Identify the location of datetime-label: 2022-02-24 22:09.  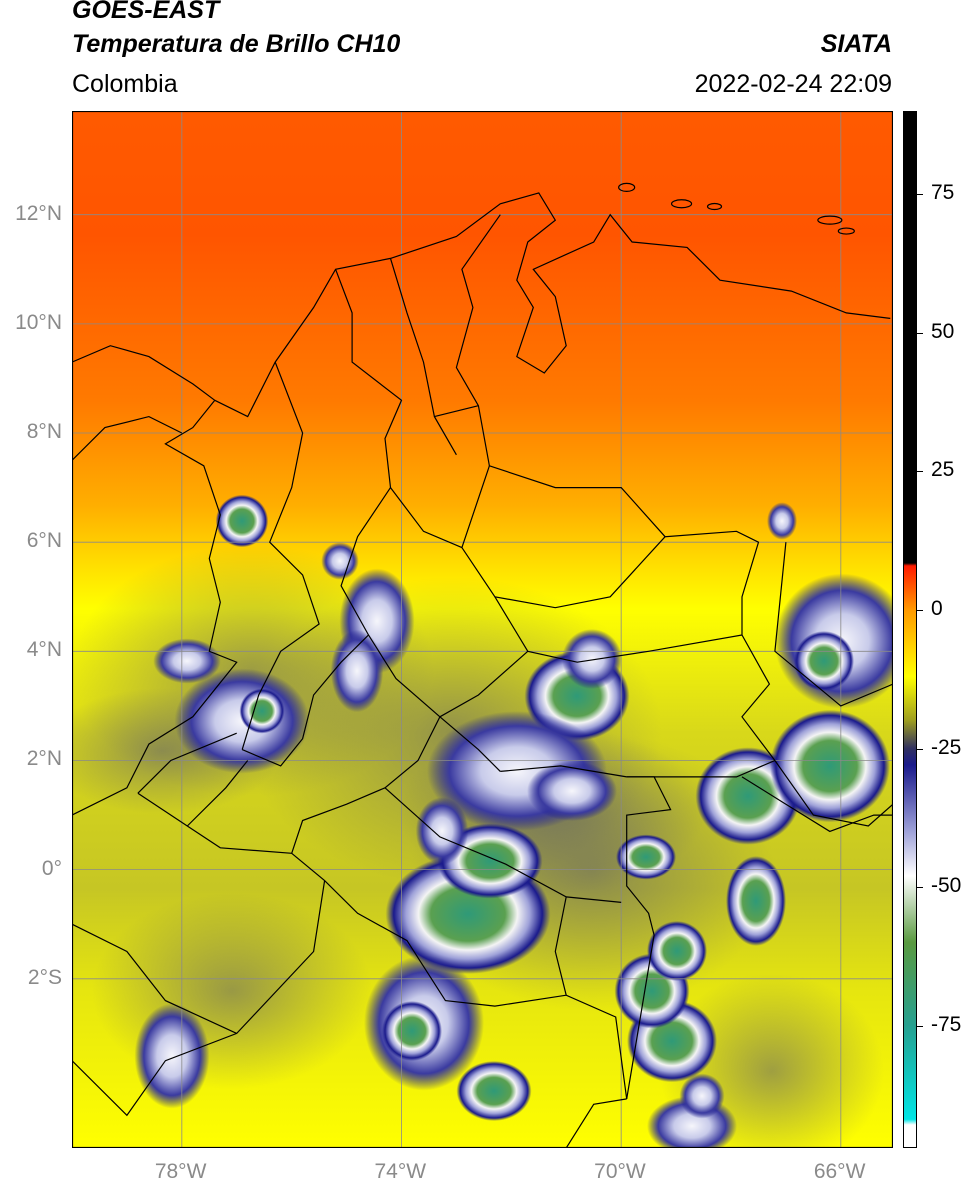
(793, 84).